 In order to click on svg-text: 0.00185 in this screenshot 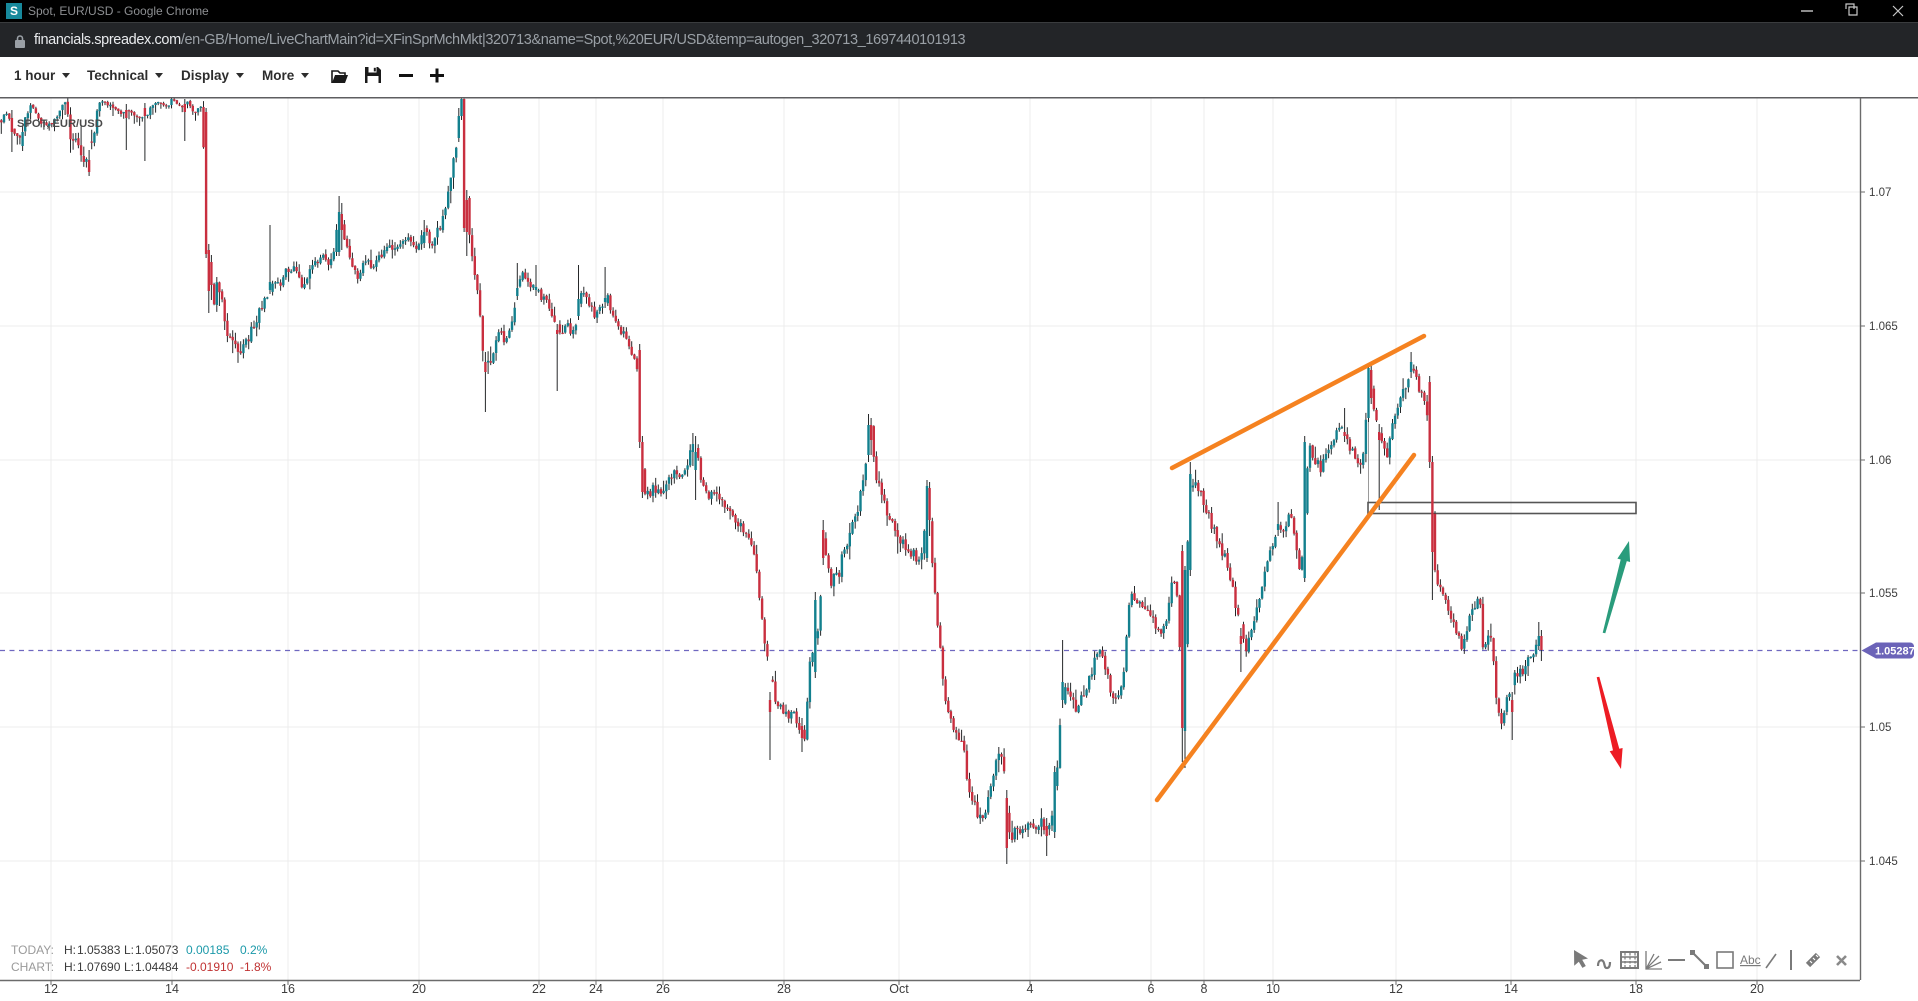, I will do `click(208, 950)`.